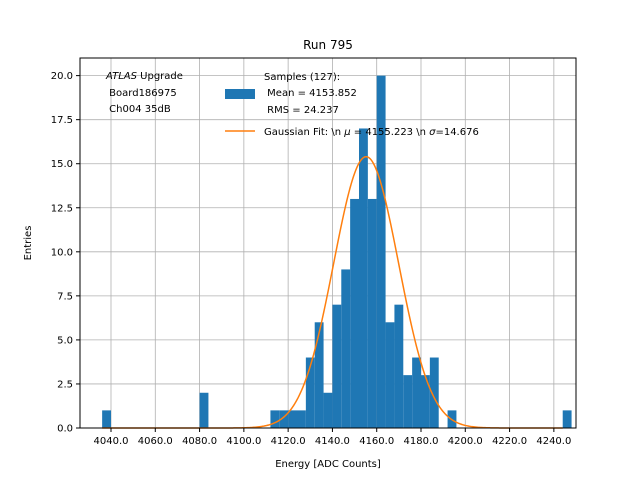  What do you see at coordinates (332, 441) in the screenshot?
I see `x-tick-label: 4140.0` at bounding box center [332, 441].